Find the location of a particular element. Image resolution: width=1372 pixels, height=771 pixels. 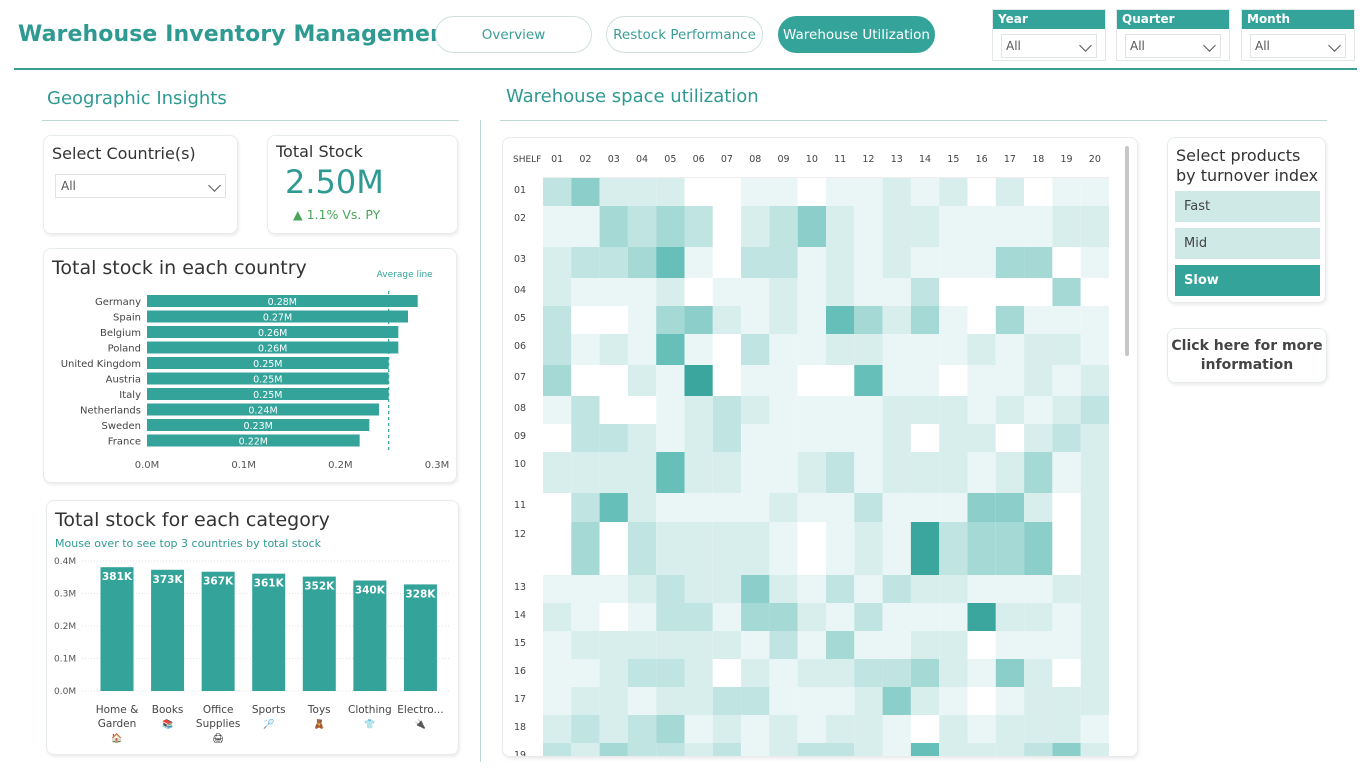

x-tick-label: 0.3M is located at coordinates (437, 465).